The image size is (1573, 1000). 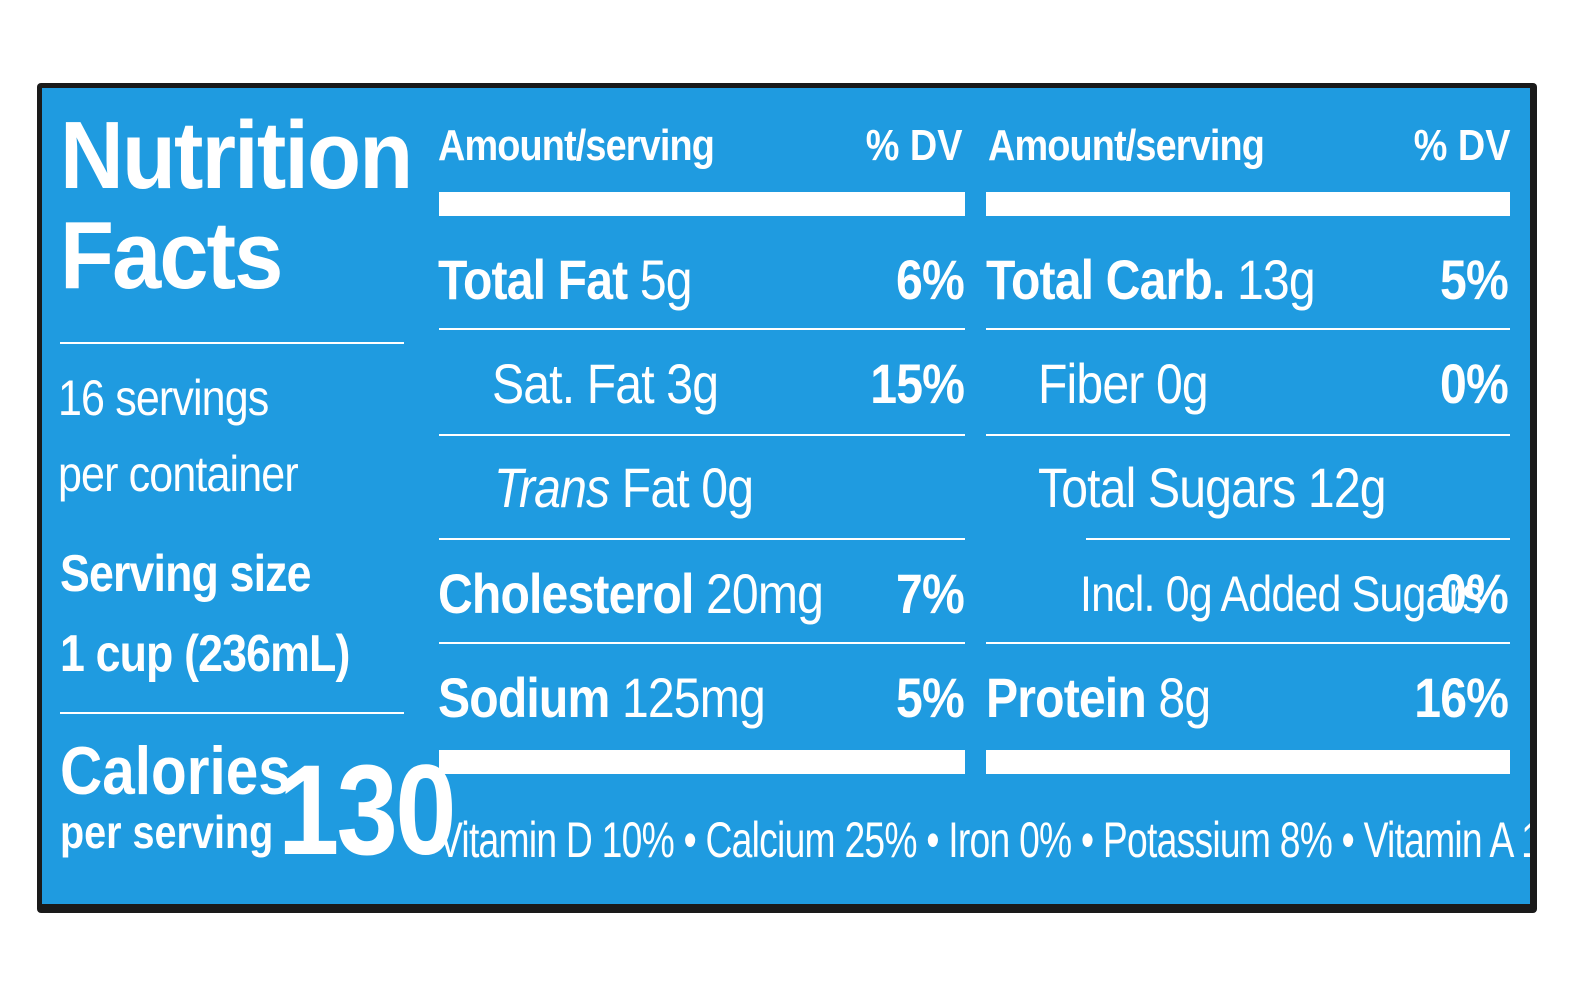 What do you see at coordinates (205, 614) in the screenshot?
I see `serving-size: Serving size 1 cup (236mL)` at bounding box center [205, 614].